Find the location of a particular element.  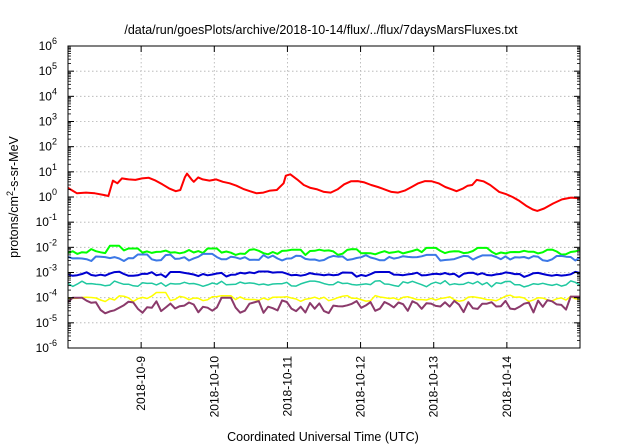

y-axis-label: protons/cm2-s-sr-MeV is located at coordinates (13, 196).